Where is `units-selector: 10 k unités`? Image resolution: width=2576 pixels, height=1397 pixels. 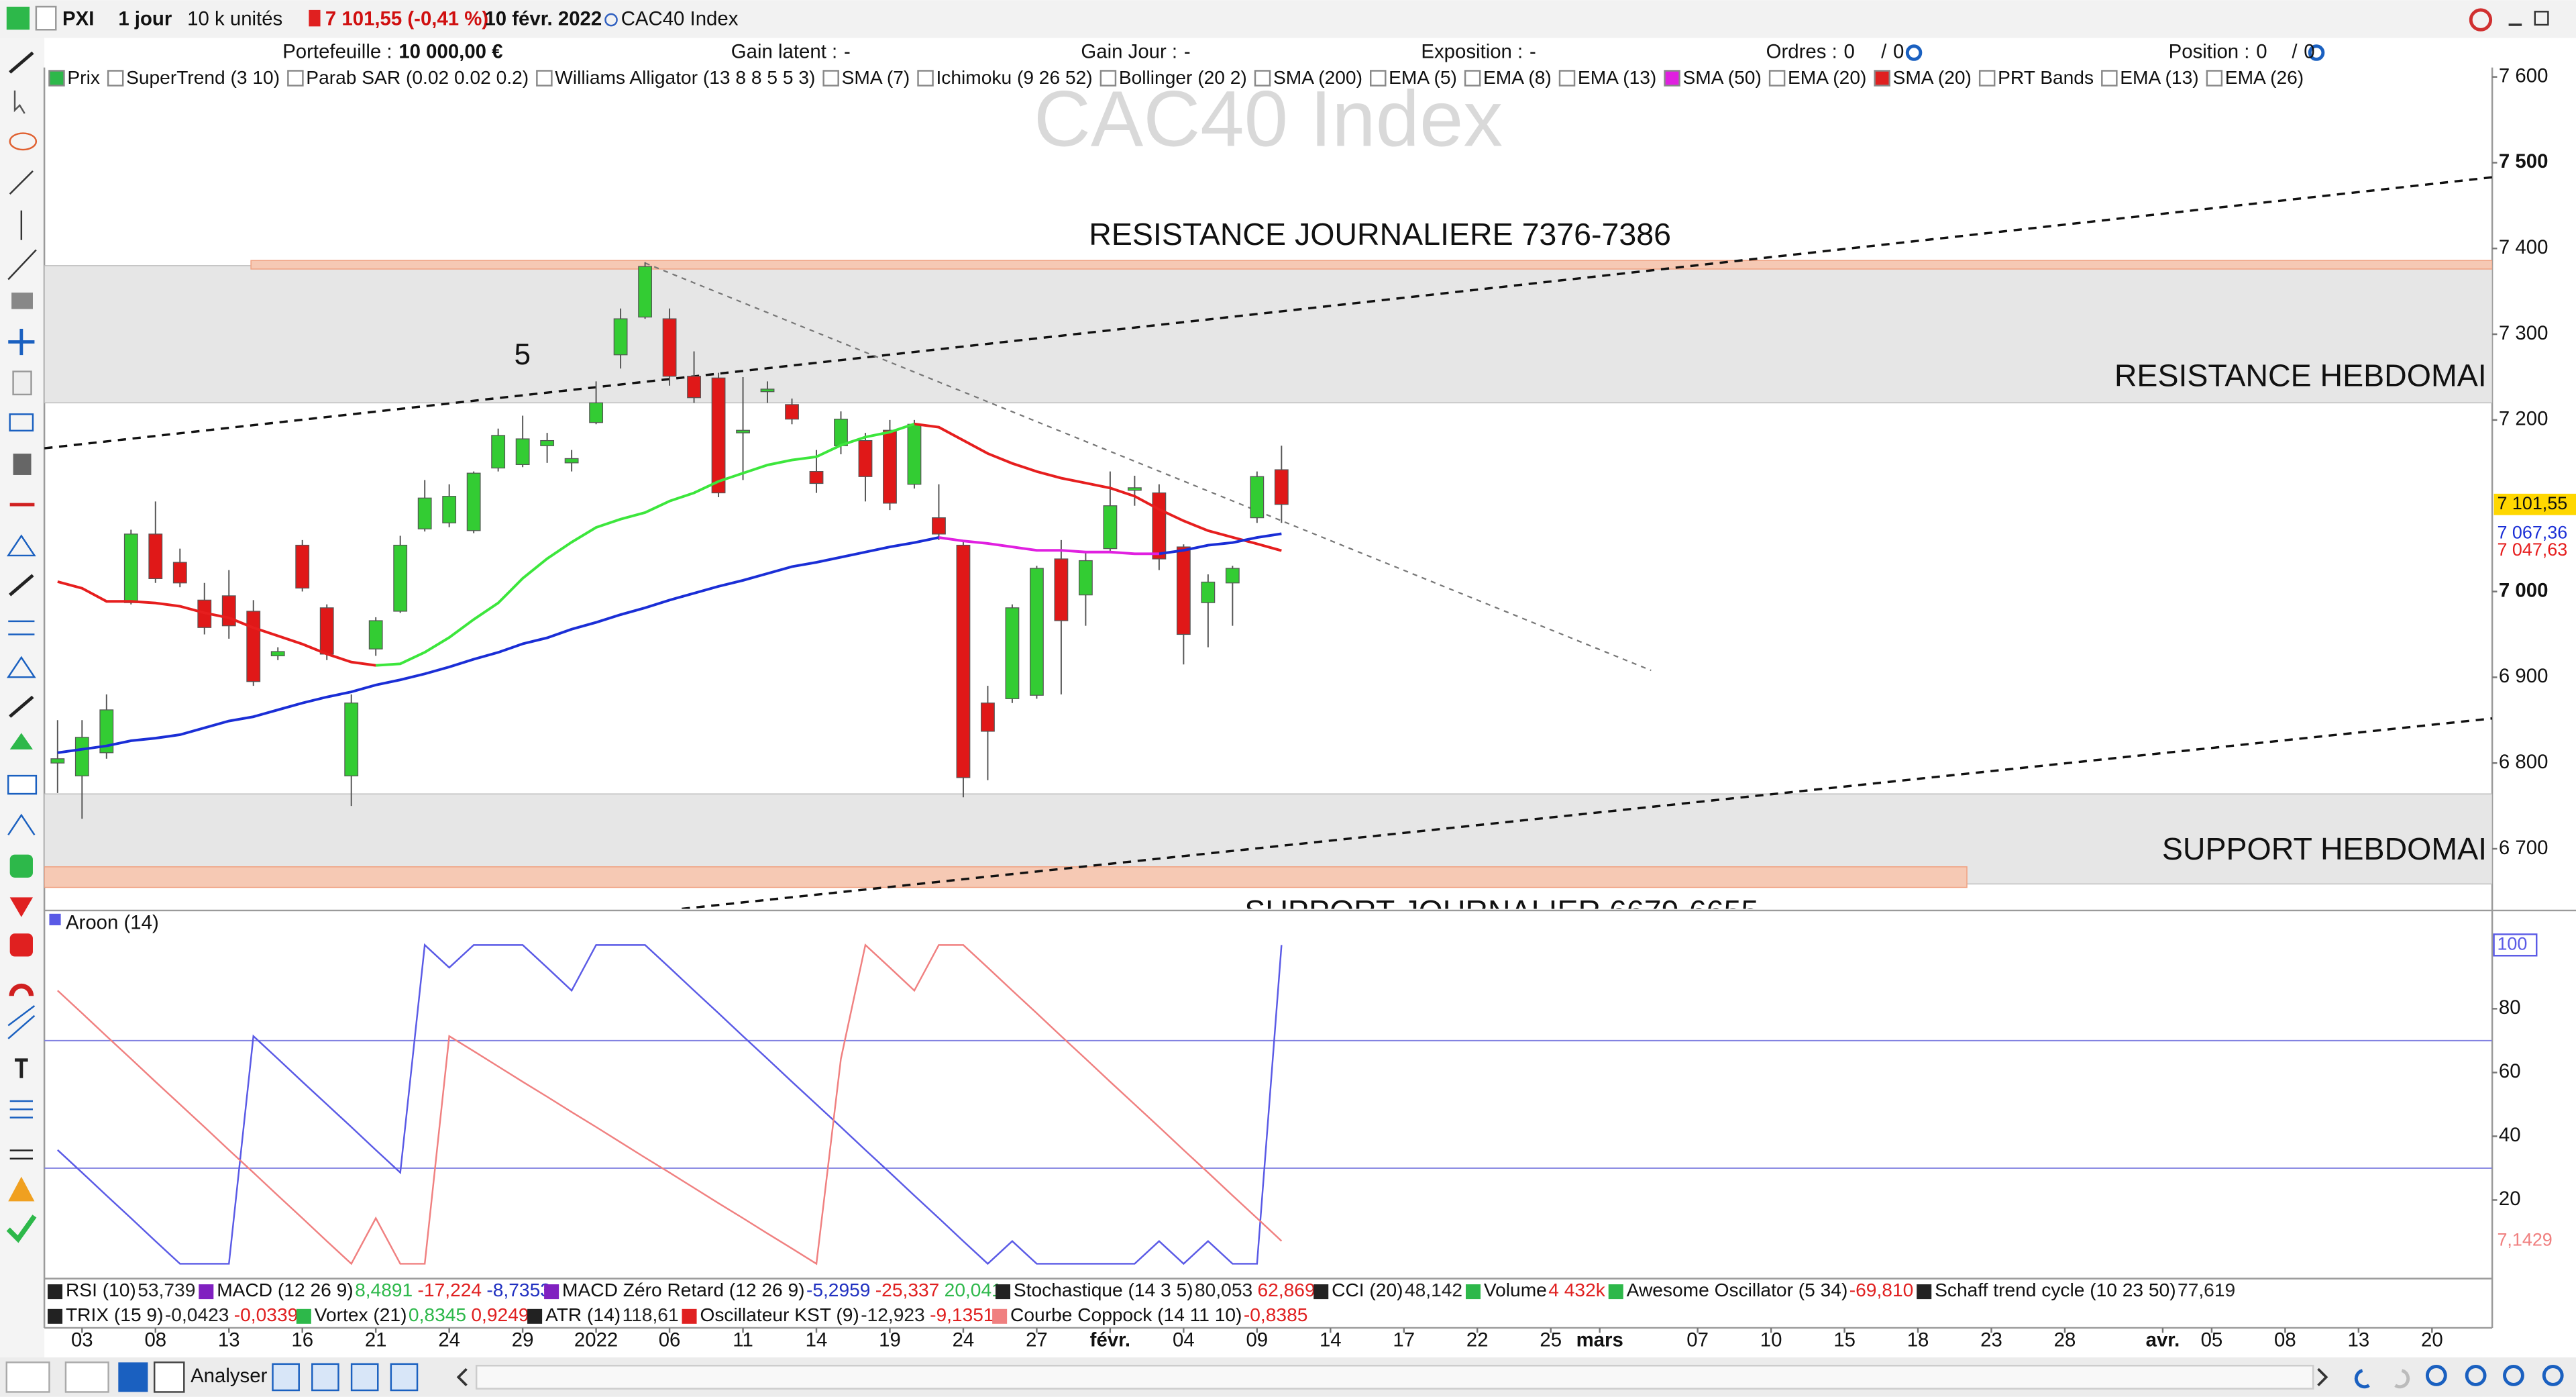
units-selector: 10 k unités is located at coordinates (234, 18).